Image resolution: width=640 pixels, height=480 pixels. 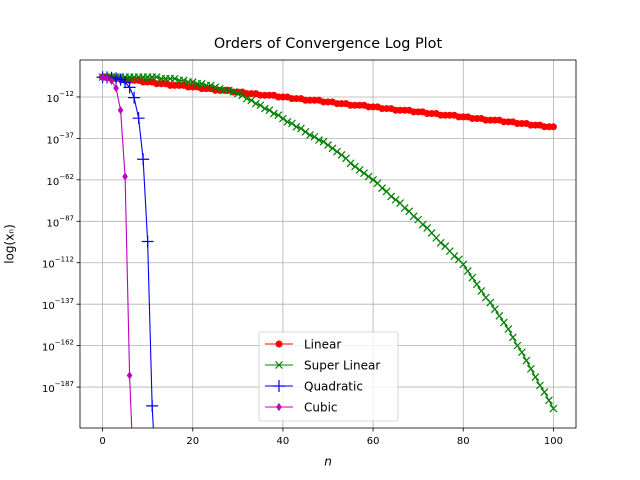 I want to click on y-tick-label: 10−112, so click(x=58, y=263).